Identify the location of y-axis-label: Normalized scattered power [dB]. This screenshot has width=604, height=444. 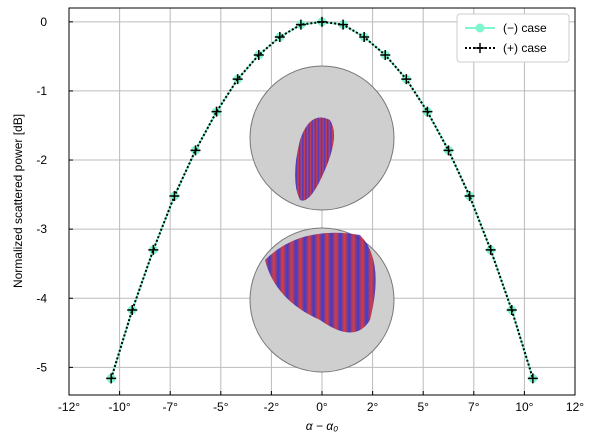
(18, 201).